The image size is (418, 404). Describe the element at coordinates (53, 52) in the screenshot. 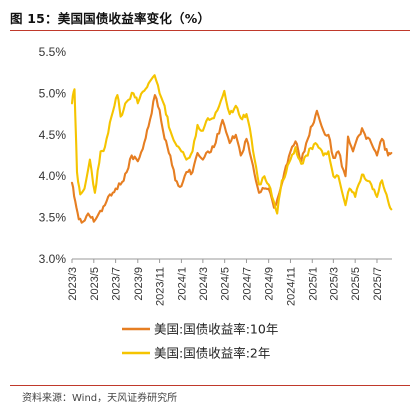

I see `y-tick-label: 5.5%` at that location.